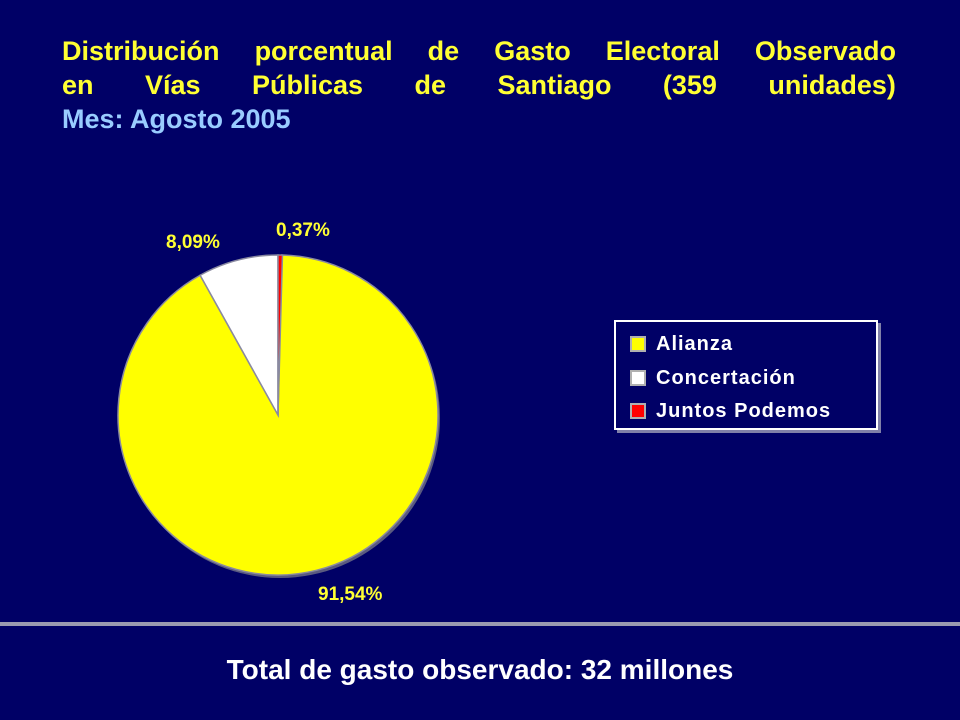 The width and height of the screenshot is (960, 720). What do you see at coordinates (193, 242) in the screenshot?
I see `data-label-concertacion: 8,09%` at bounding box center [193, 242].